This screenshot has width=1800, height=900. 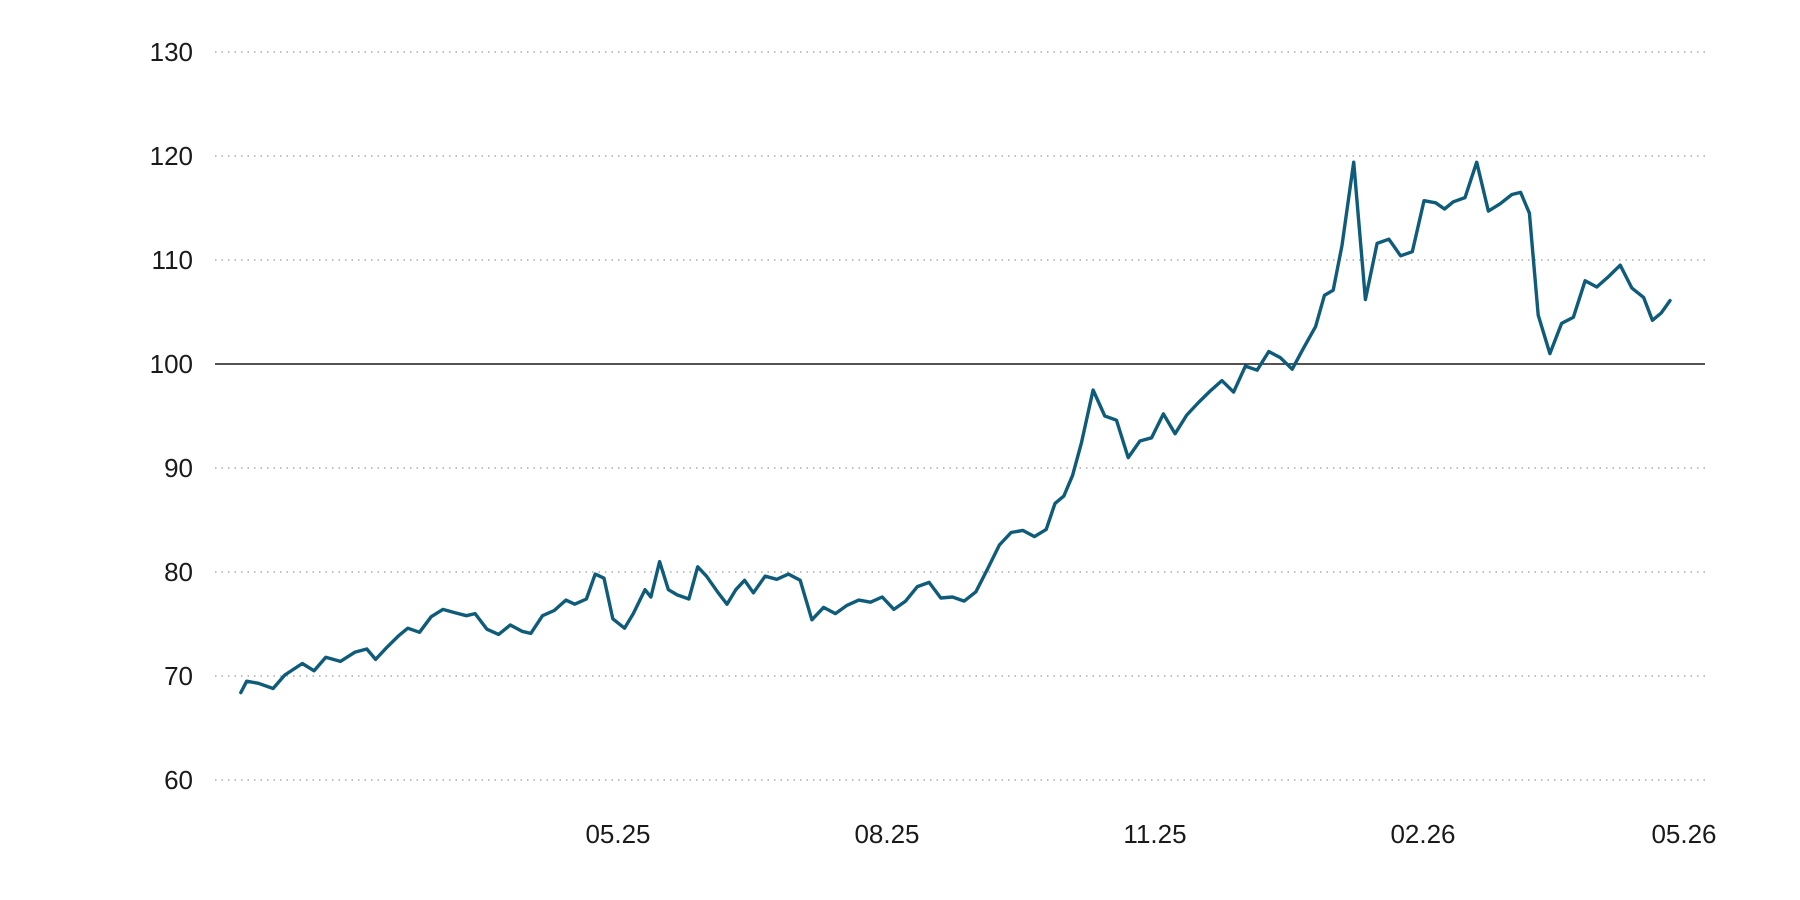 What do you see at coordinates (172, 260) in the screenshot?
I see `y-tick-label: 110` at bounding box center [172, 260].